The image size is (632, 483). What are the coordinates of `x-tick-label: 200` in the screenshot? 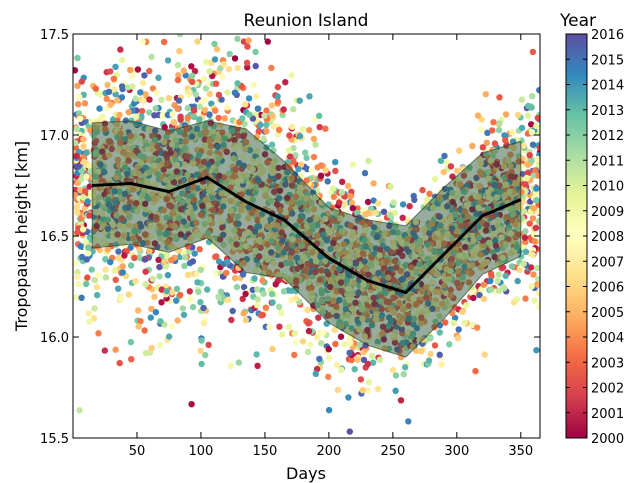 It's located at (328, 451).